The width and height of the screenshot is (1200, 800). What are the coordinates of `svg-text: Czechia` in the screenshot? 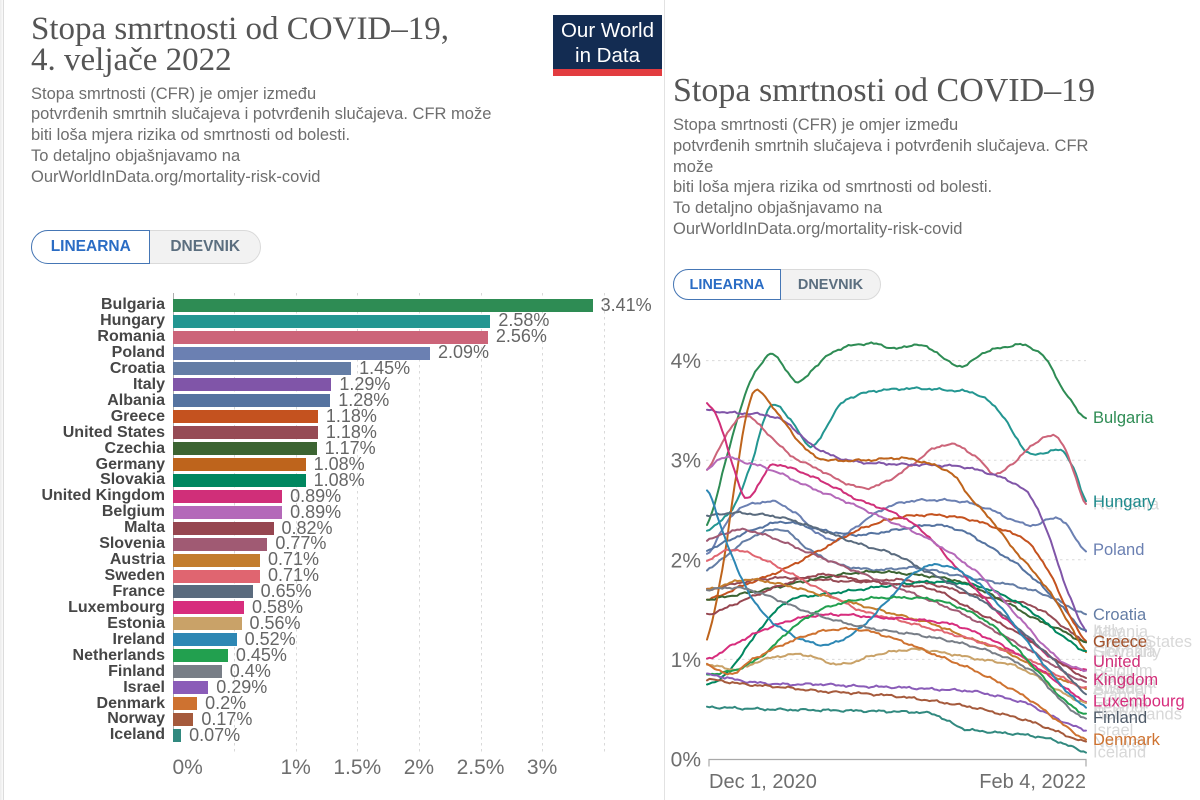 It's located at (1123, 643).